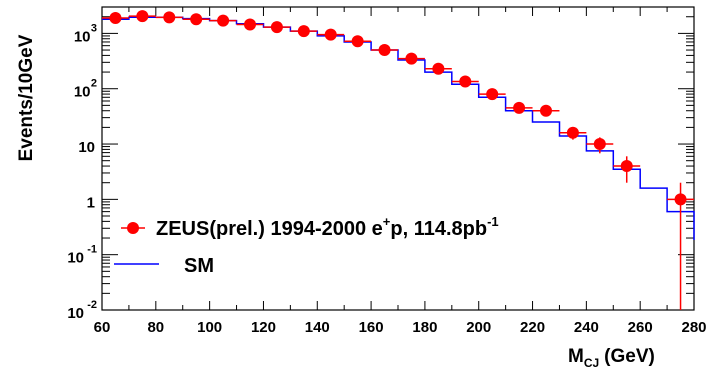  What do you see at coordinates (478, 327) in the screenshot?
I see `x-tick-label: 200` at bounding box center [478, 327].